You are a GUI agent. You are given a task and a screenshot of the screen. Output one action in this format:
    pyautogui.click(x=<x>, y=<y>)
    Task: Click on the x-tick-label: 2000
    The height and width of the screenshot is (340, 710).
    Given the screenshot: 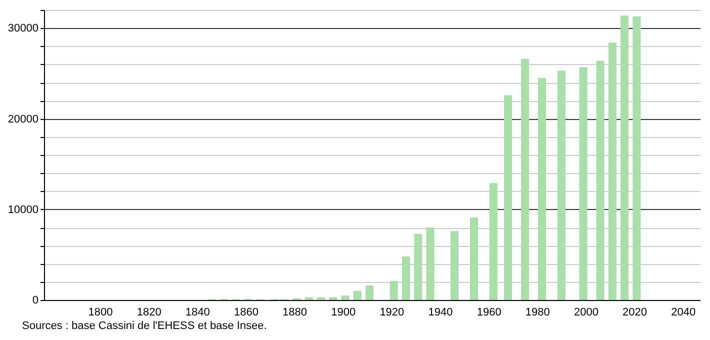 What is the action you would take?
    pyautogui.click(x=586, y=312)
    